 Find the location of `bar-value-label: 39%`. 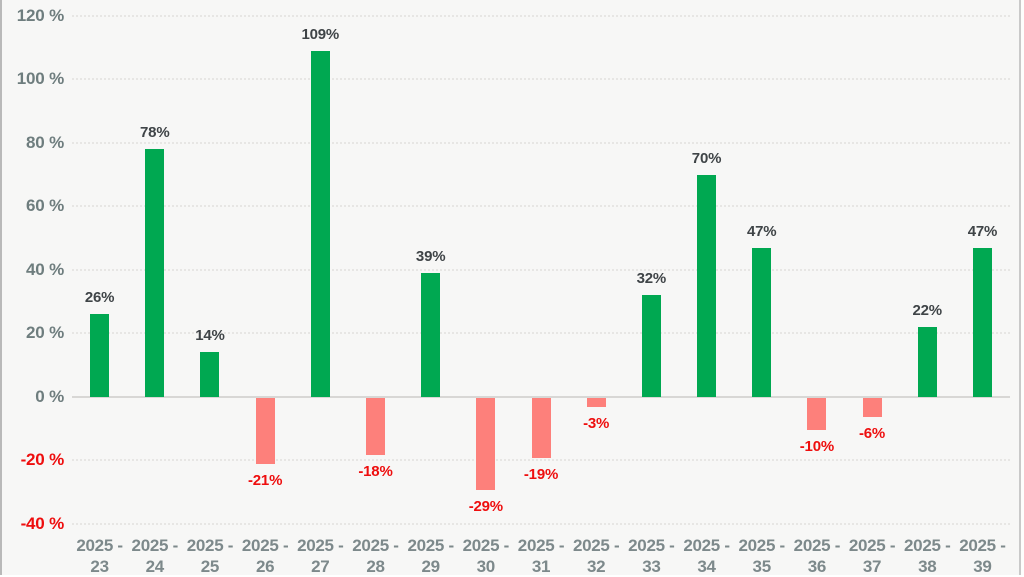

bar-value-label: 39% is located at coordinates (430, 256).